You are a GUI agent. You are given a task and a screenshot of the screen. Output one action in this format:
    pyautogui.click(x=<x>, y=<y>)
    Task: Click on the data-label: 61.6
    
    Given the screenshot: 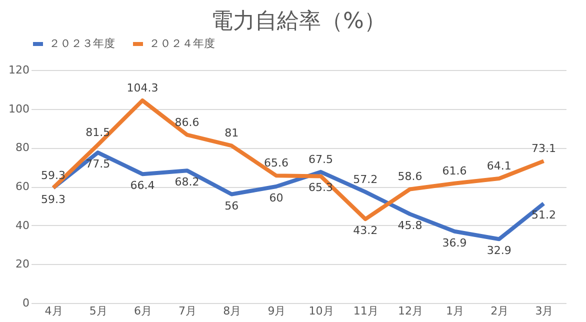 What is the action you would take?
    pyautogui.click(x=454, y=171)
    